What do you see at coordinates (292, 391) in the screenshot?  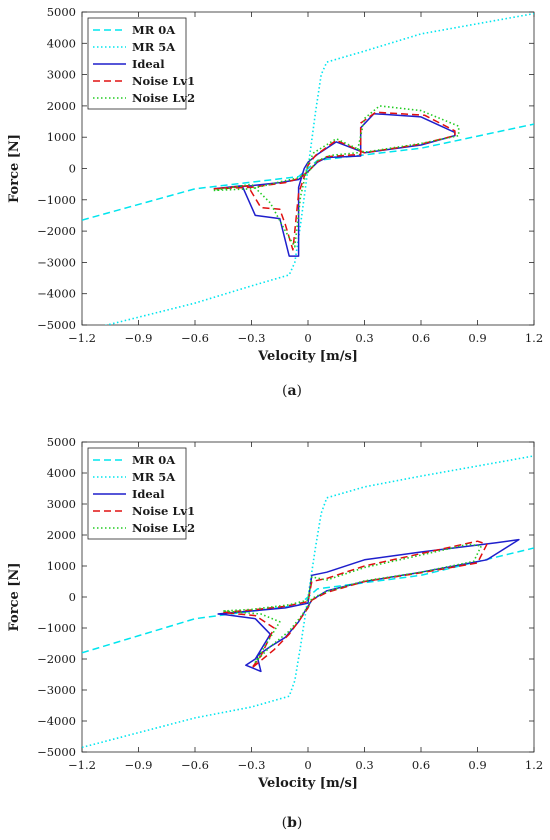 I see `panel-caption: (a)` at bounding box center [292, 391].